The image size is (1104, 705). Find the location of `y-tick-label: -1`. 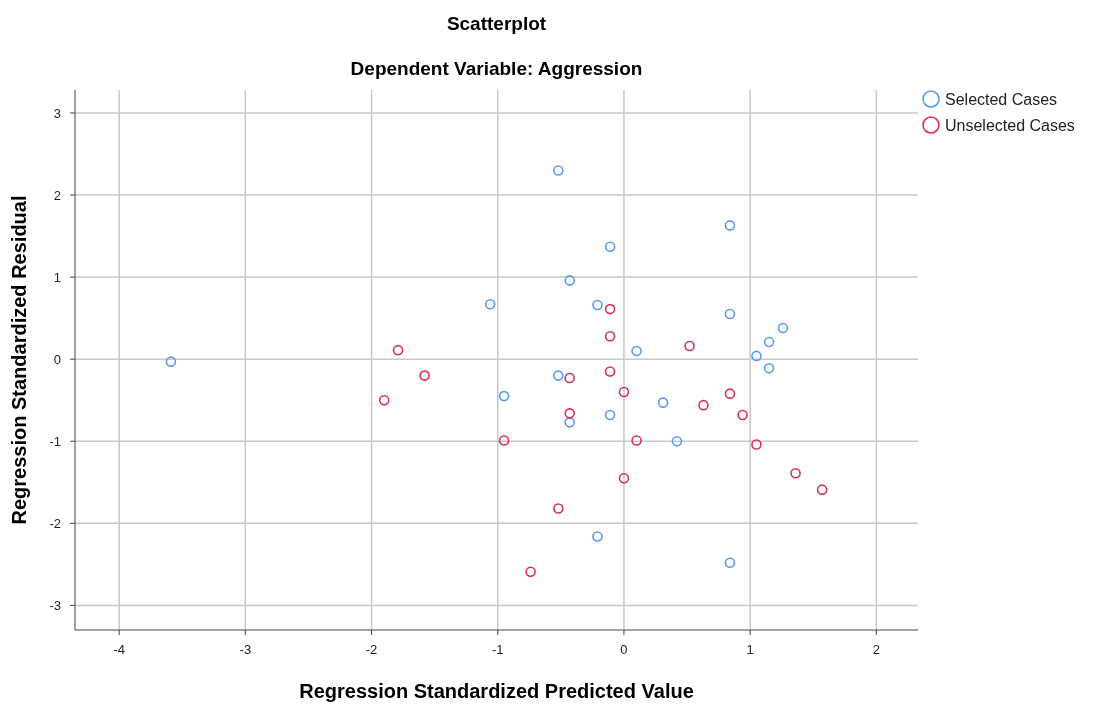

y-tick-label: -1 is located at coordinates (55, 441).